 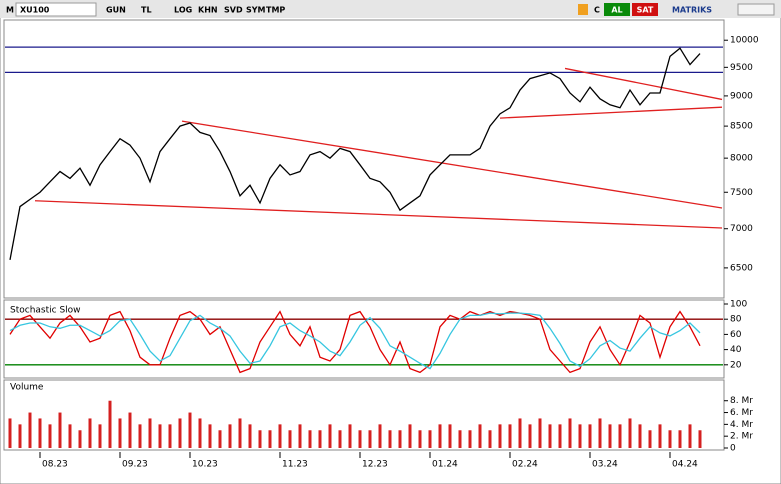 What do you see at coordinates (208, 10) in the screenshot?
I see `toolbar-button: KHN` at bounding box center [208, 10].